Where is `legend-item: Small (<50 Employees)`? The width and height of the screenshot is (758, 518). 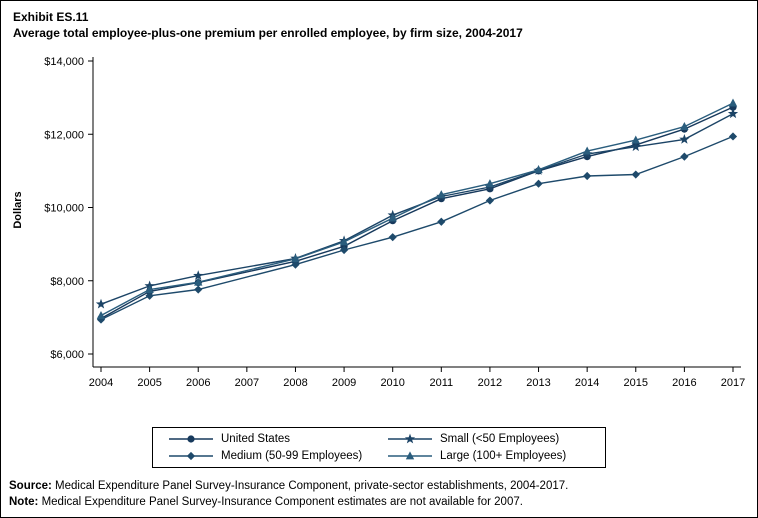 legend-item: Small (<50 Employees) is located at coordinates (488, 439).